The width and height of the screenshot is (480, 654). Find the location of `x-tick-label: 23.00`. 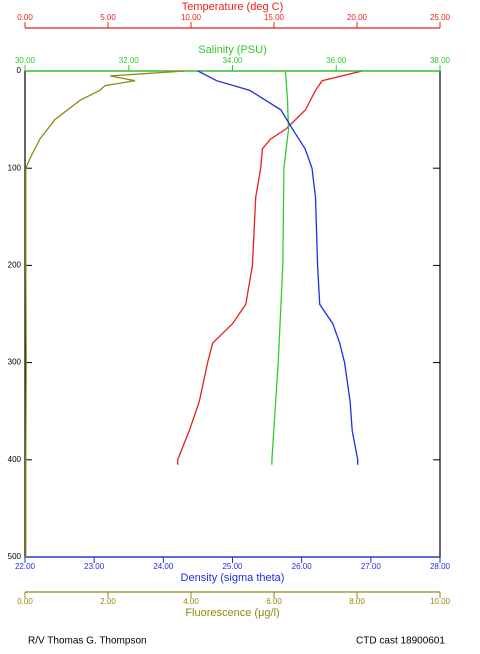

x-tick-label: 23.00 is located at coordinates (94, 566).